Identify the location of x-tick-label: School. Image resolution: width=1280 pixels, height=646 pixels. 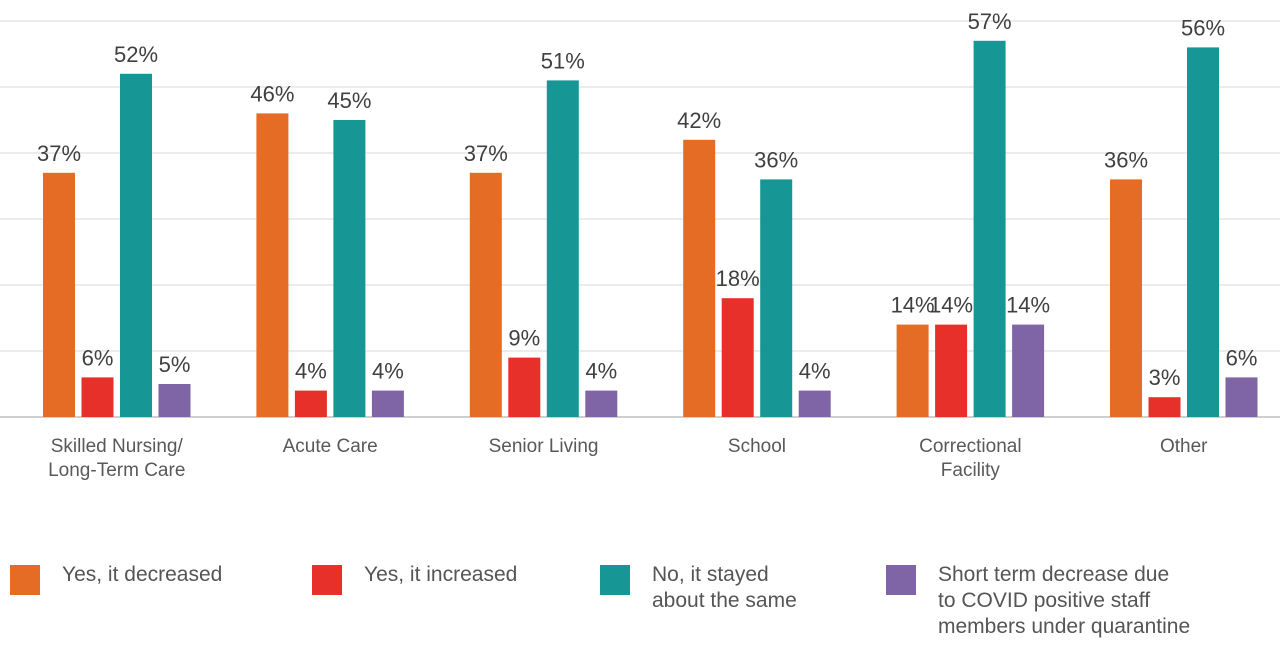
(757, 446).